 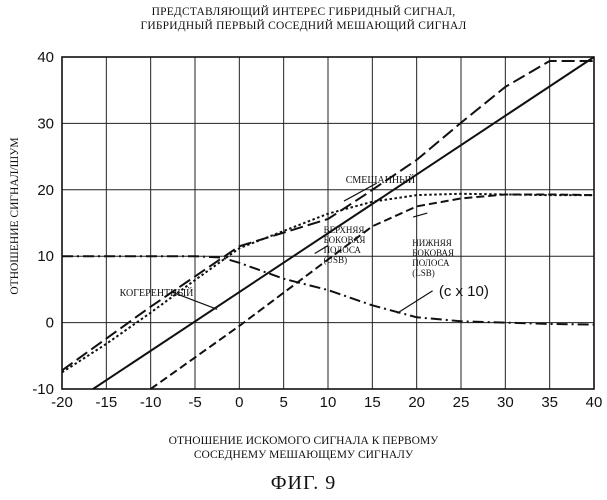 What do you see at coordinates (345, 245) in the screenshot?
I see `annotation-label: ВЕРХНЯЯБОКОВАЯПОЛОСА(USB)` at bounding box center [345, 245].